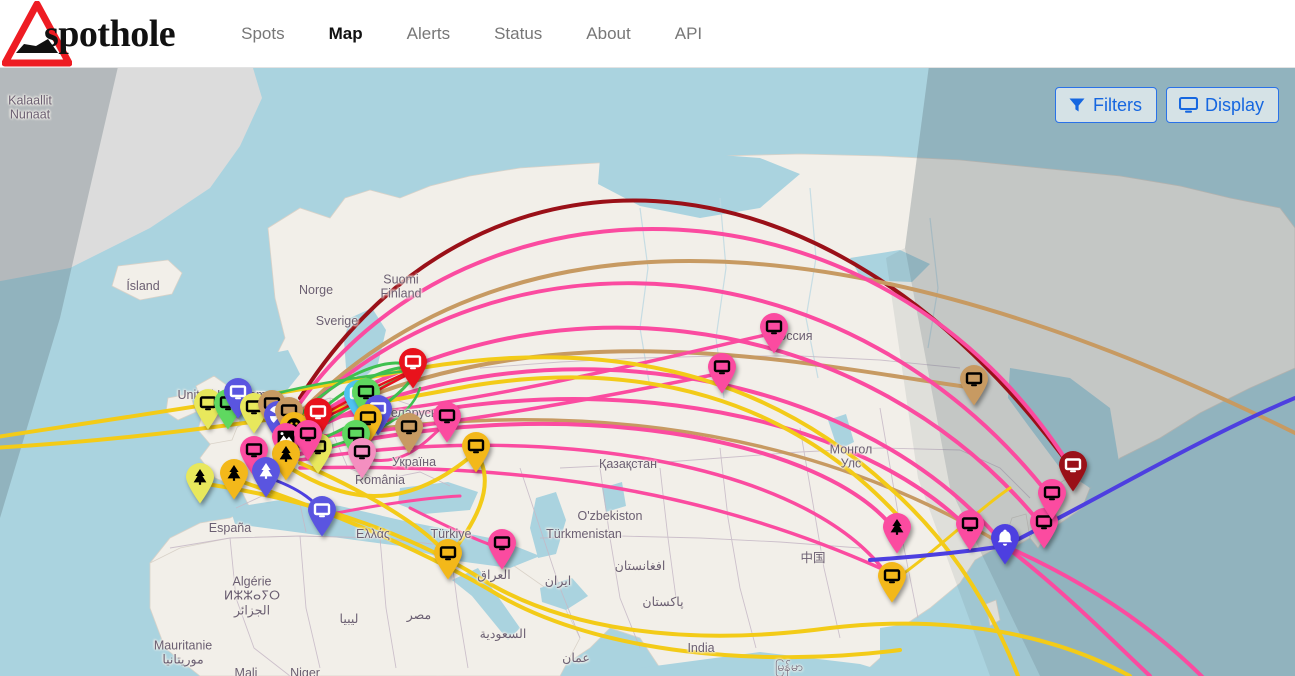  I want to click on main-navigation: Spots Map Alerts Status About API, so click(471, 34).